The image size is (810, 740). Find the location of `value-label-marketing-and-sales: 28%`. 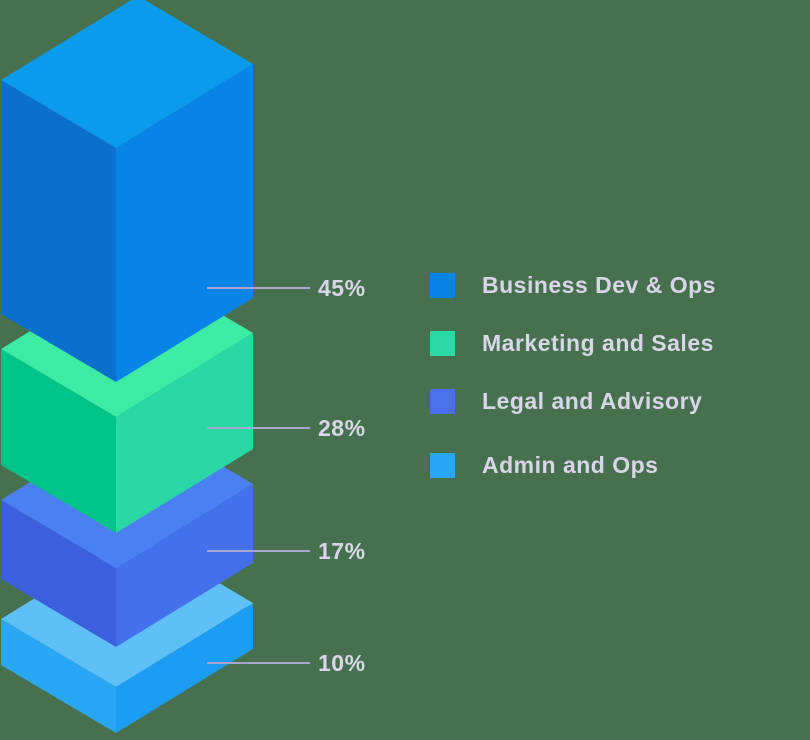

value-label-marketing-and-sales: 28% is located at coordinates (342, 428).